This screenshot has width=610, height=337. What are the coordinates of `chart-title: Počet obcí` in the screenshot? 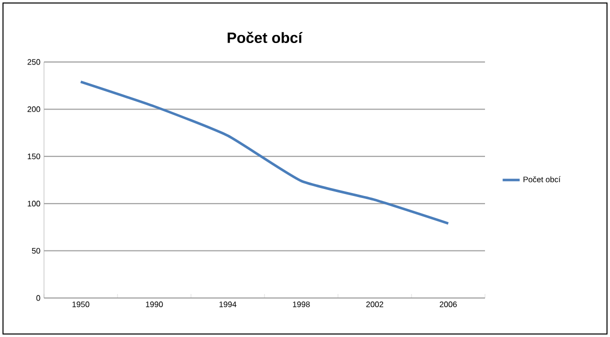 It's located at (265, 38).